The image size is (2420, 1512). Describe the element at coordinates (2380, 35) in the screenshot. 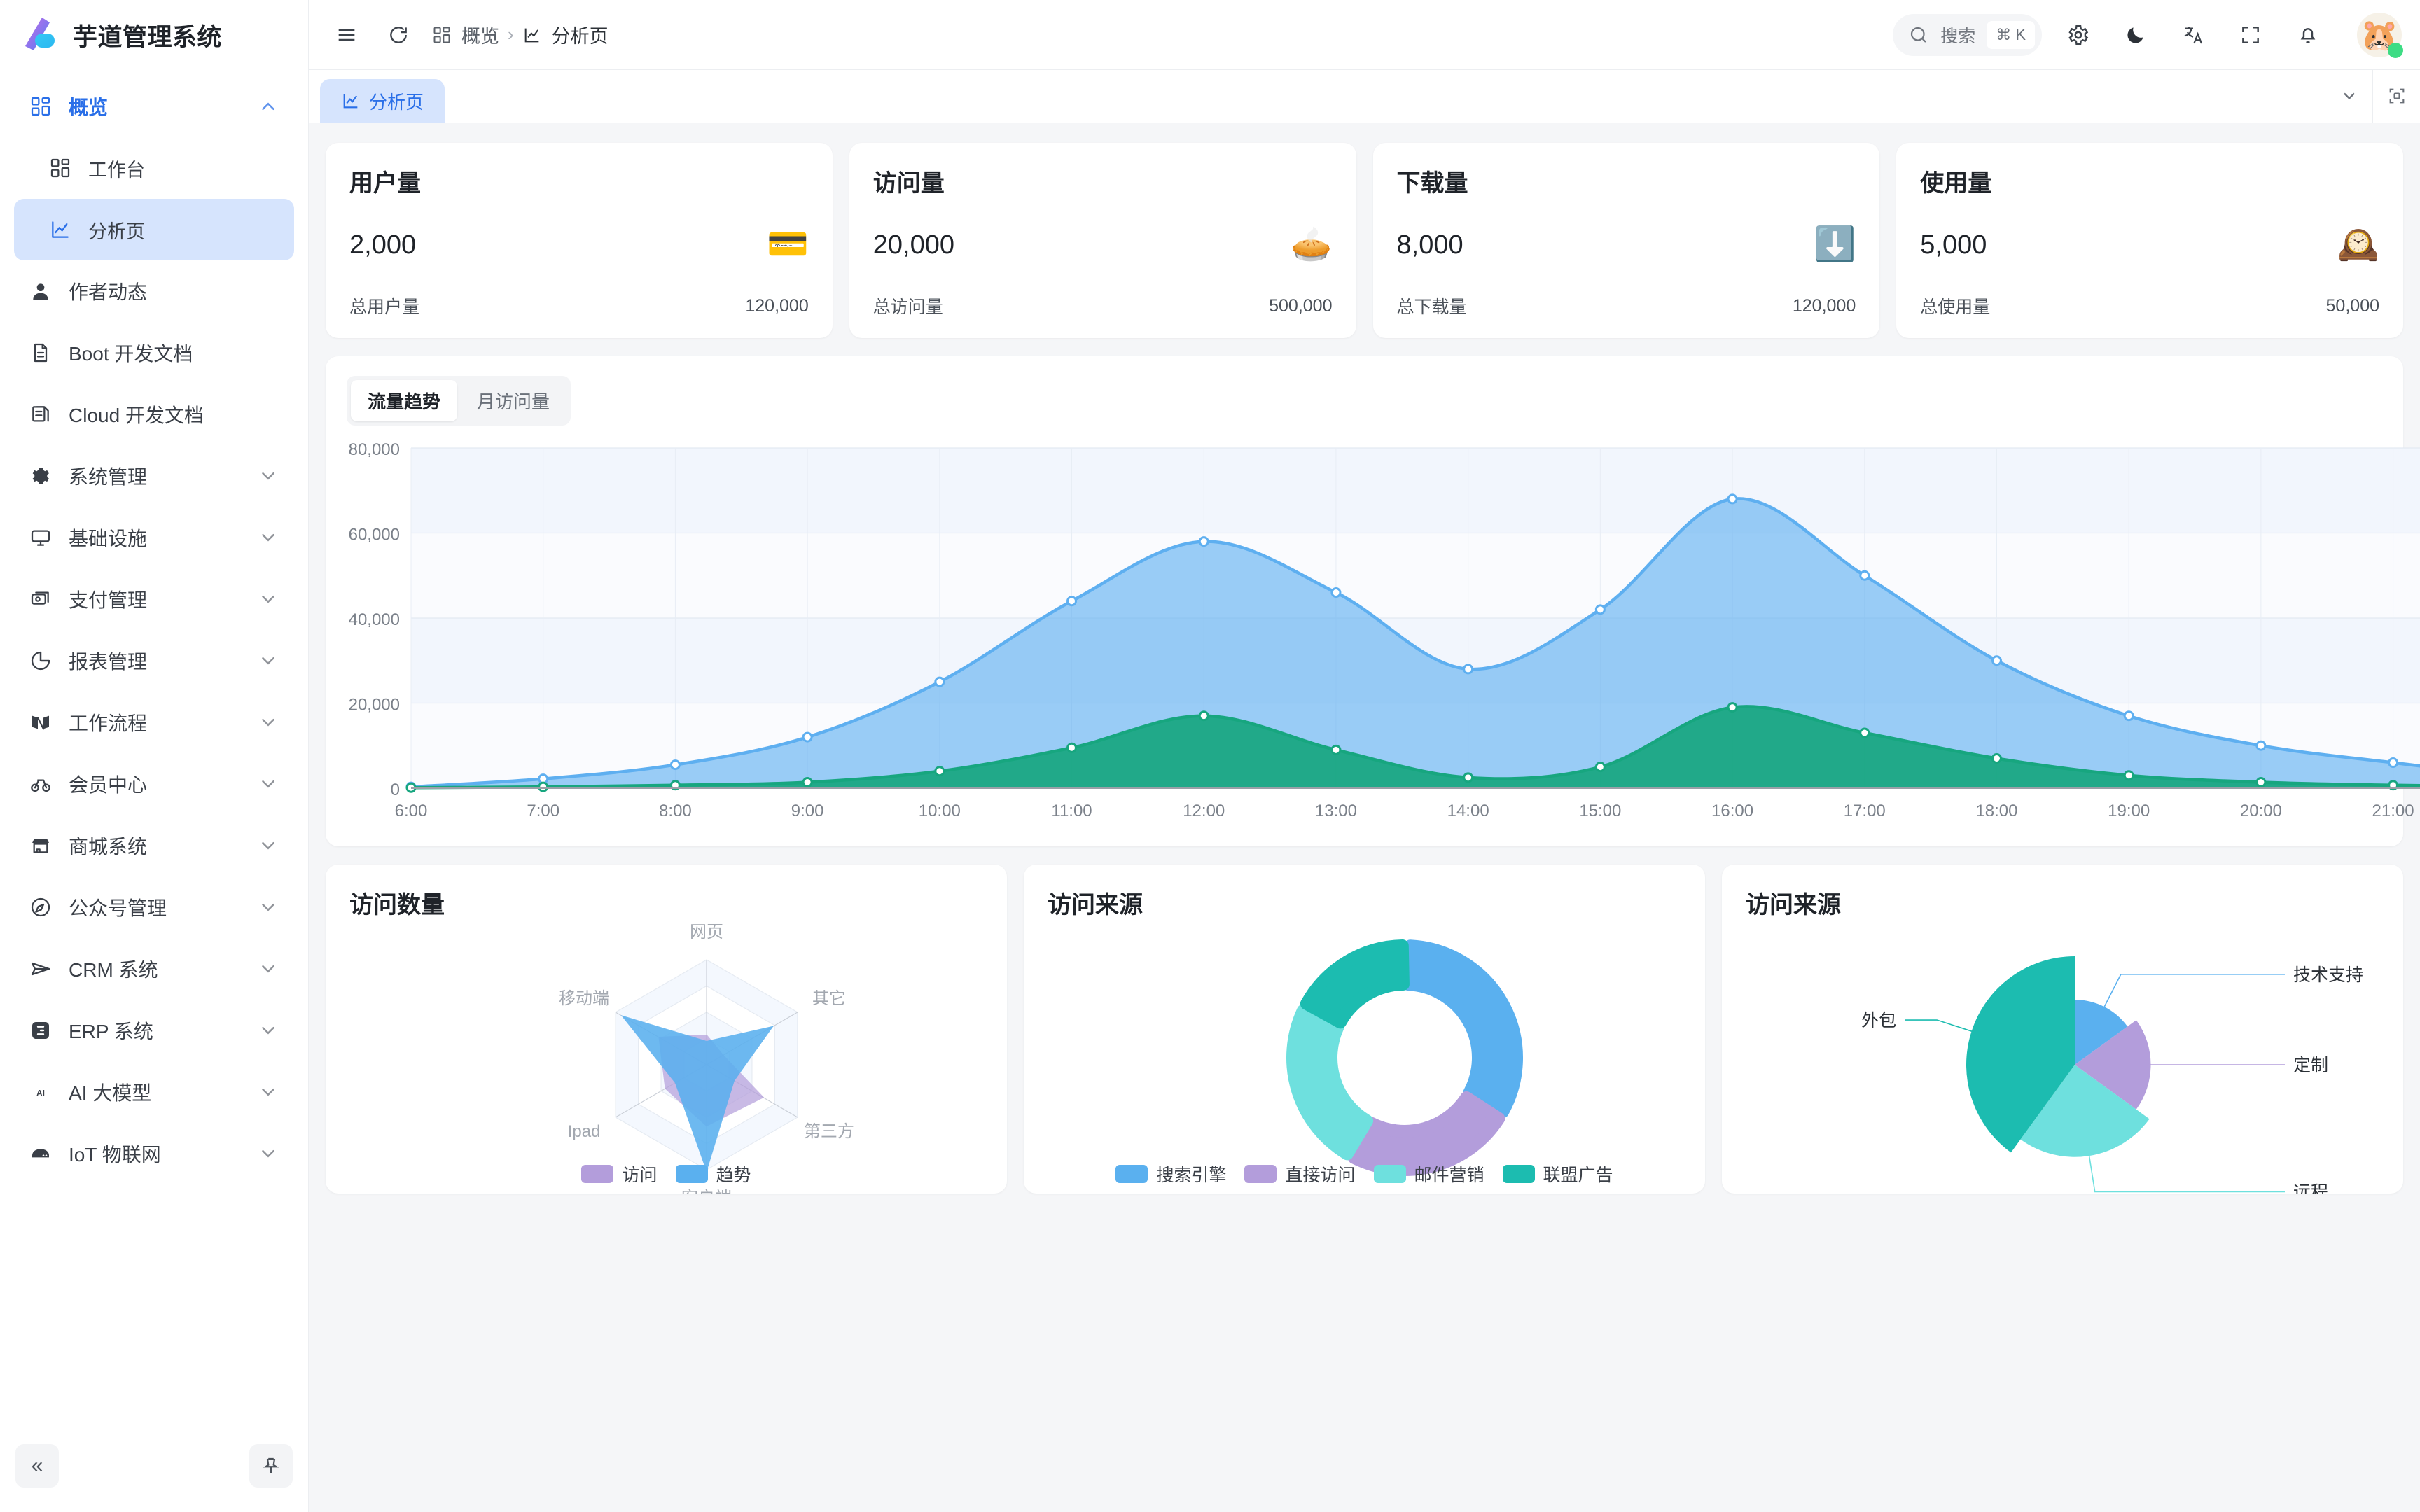

I see `avatar: 🐹` at that location.